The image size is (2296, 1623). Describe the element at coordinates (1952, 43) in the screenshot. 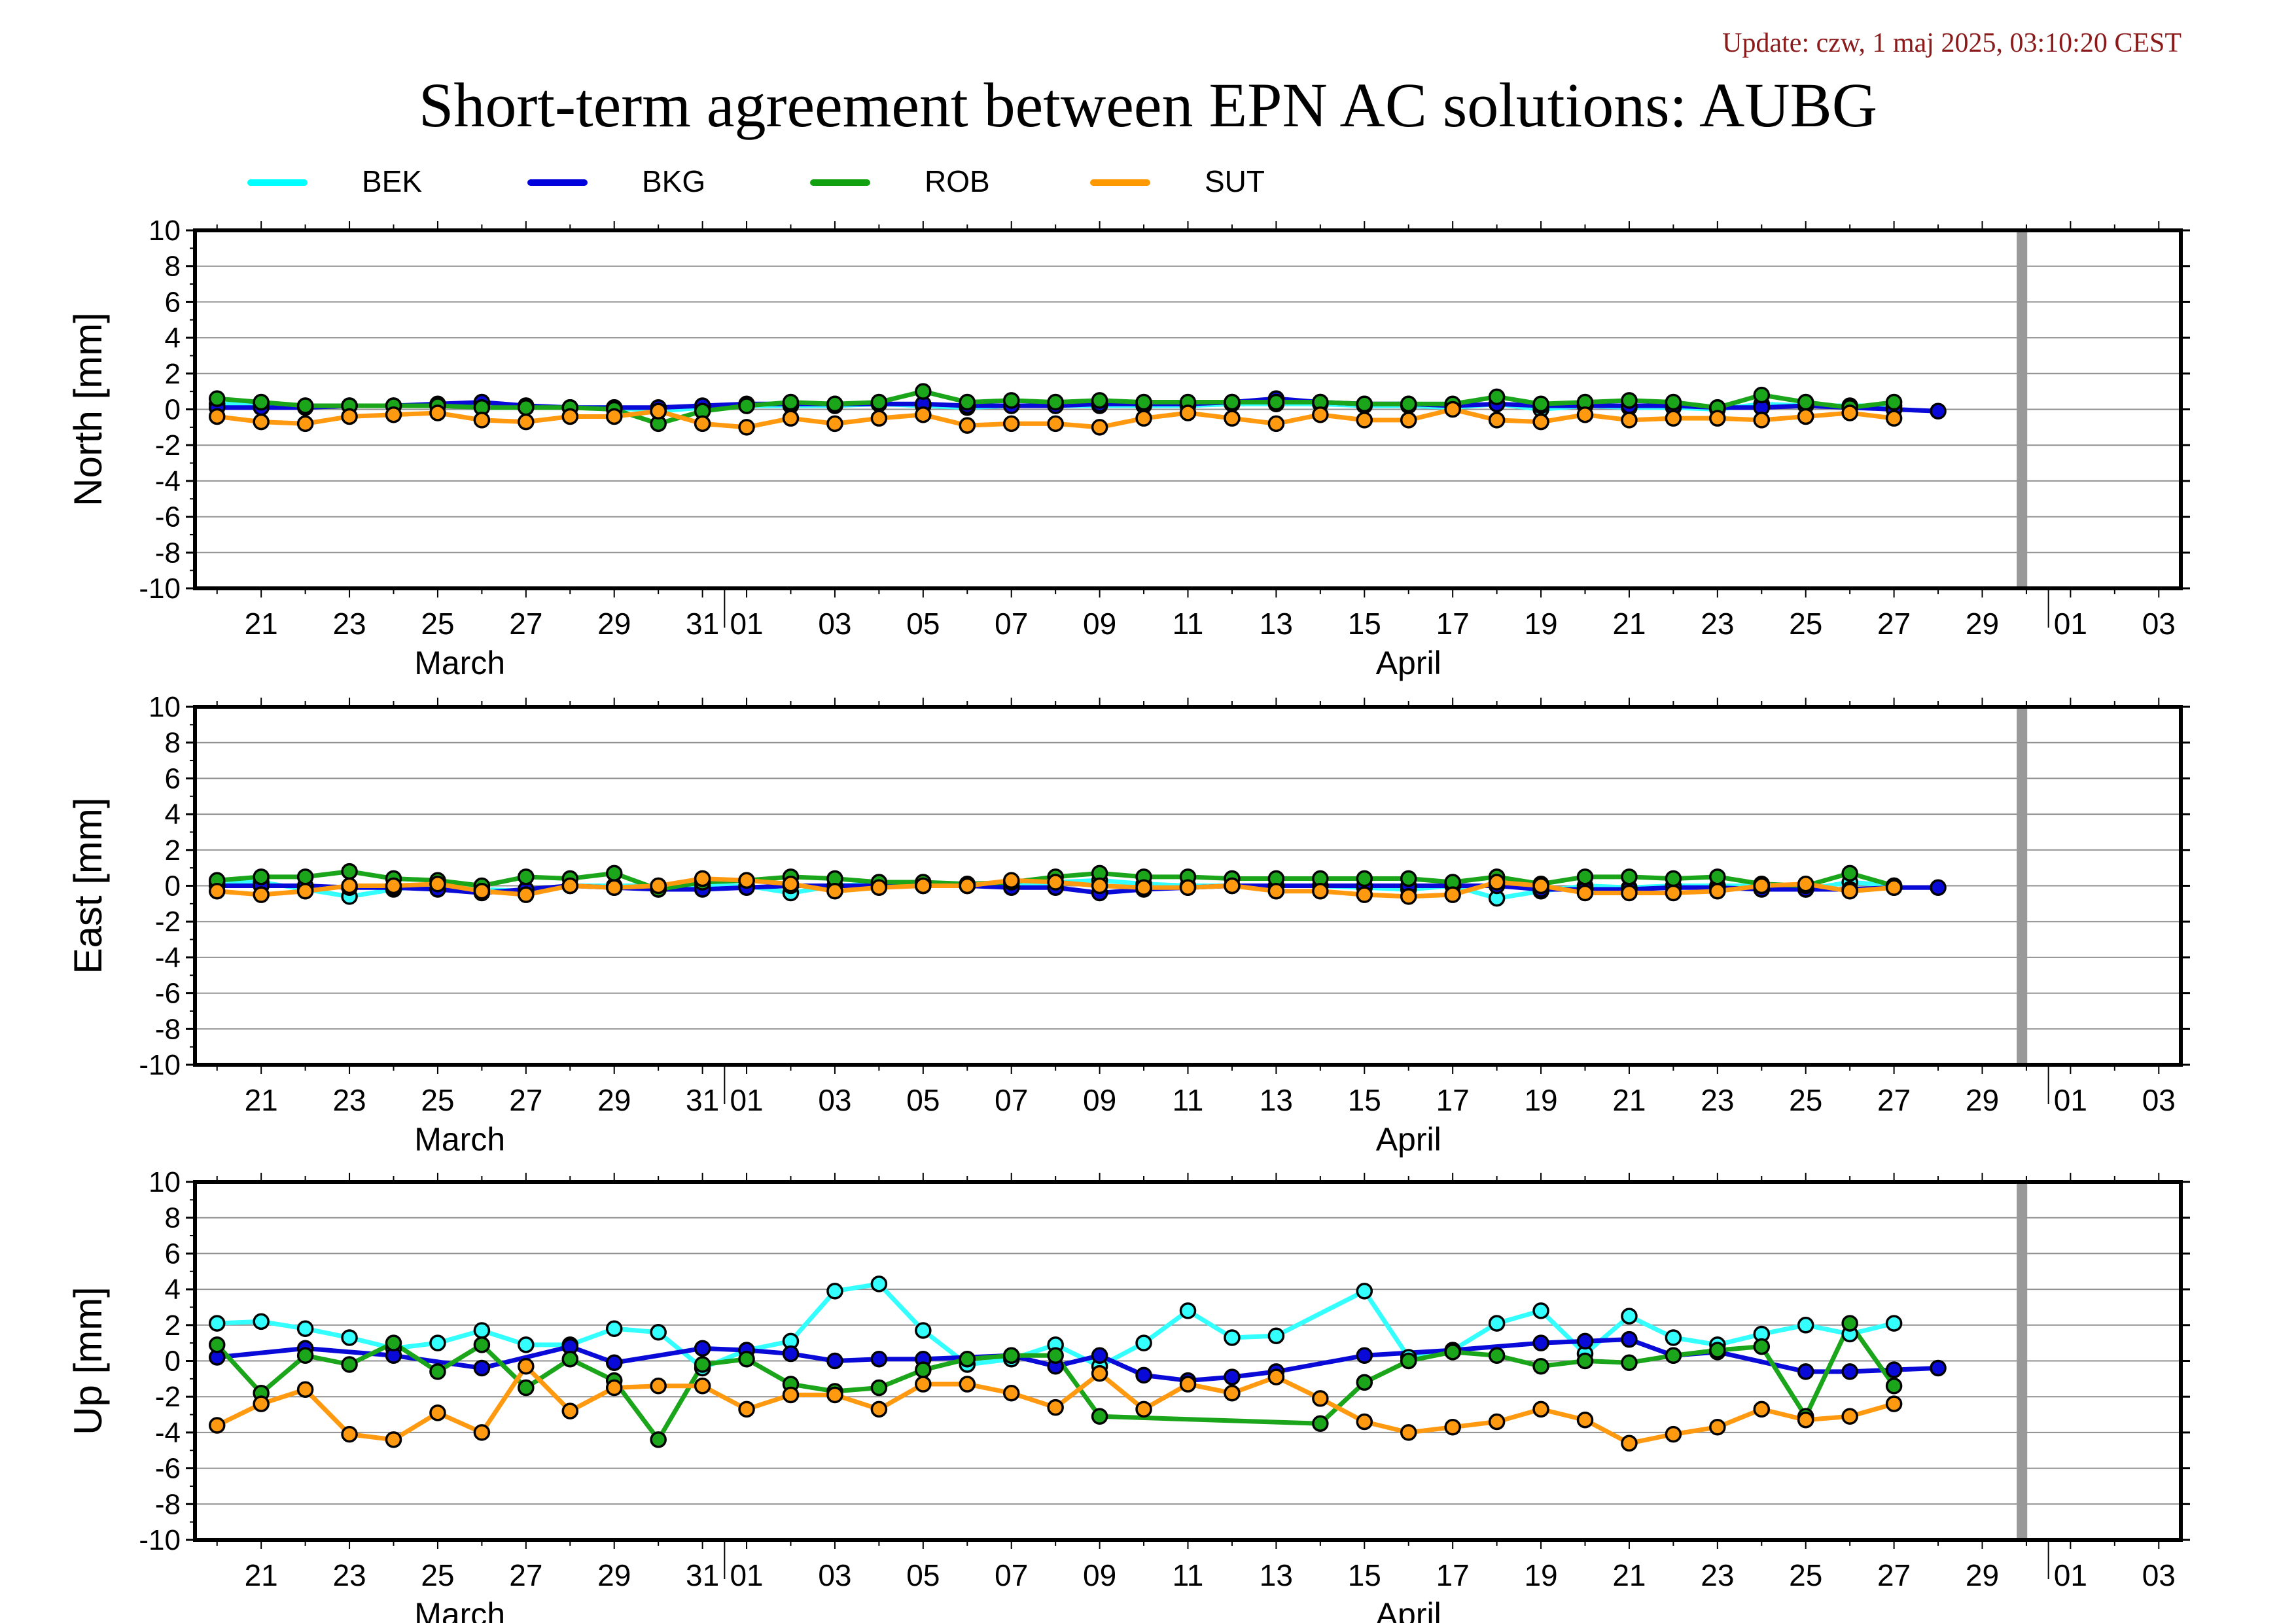

I see `update-timestamp: Update: czw, 1 maj 2025, 03:10:20 CEST` at that location.